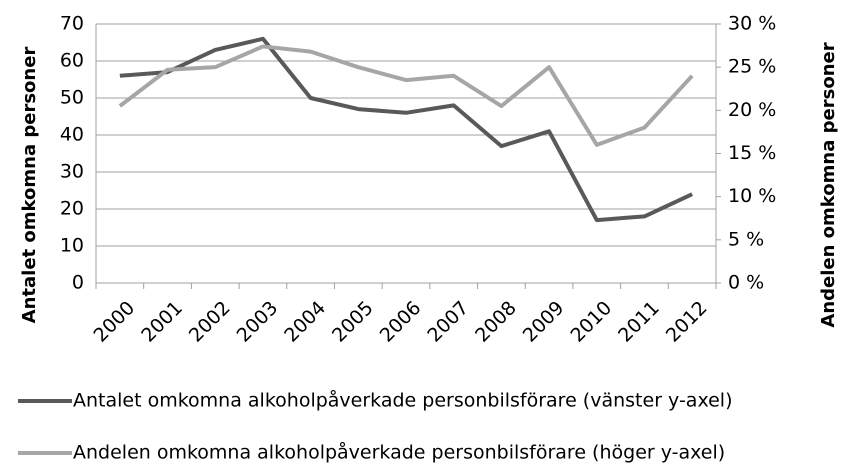 This screenshot has width=843, height=466. Describe the element at coordinates (746, 239) in the screenshot. I see `y2-tick-label: 5 %` at that location.